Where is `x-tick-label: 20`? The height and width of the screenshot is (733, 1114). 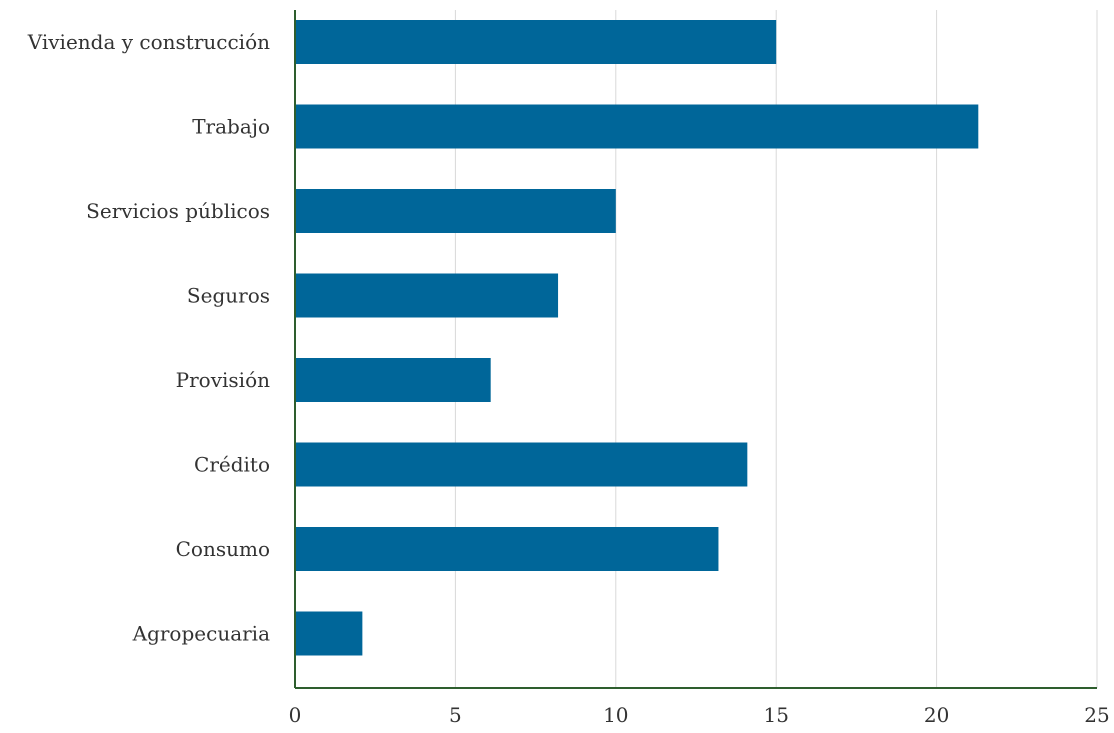 x-tick-label: 20 is located at coordinates (936, 715).